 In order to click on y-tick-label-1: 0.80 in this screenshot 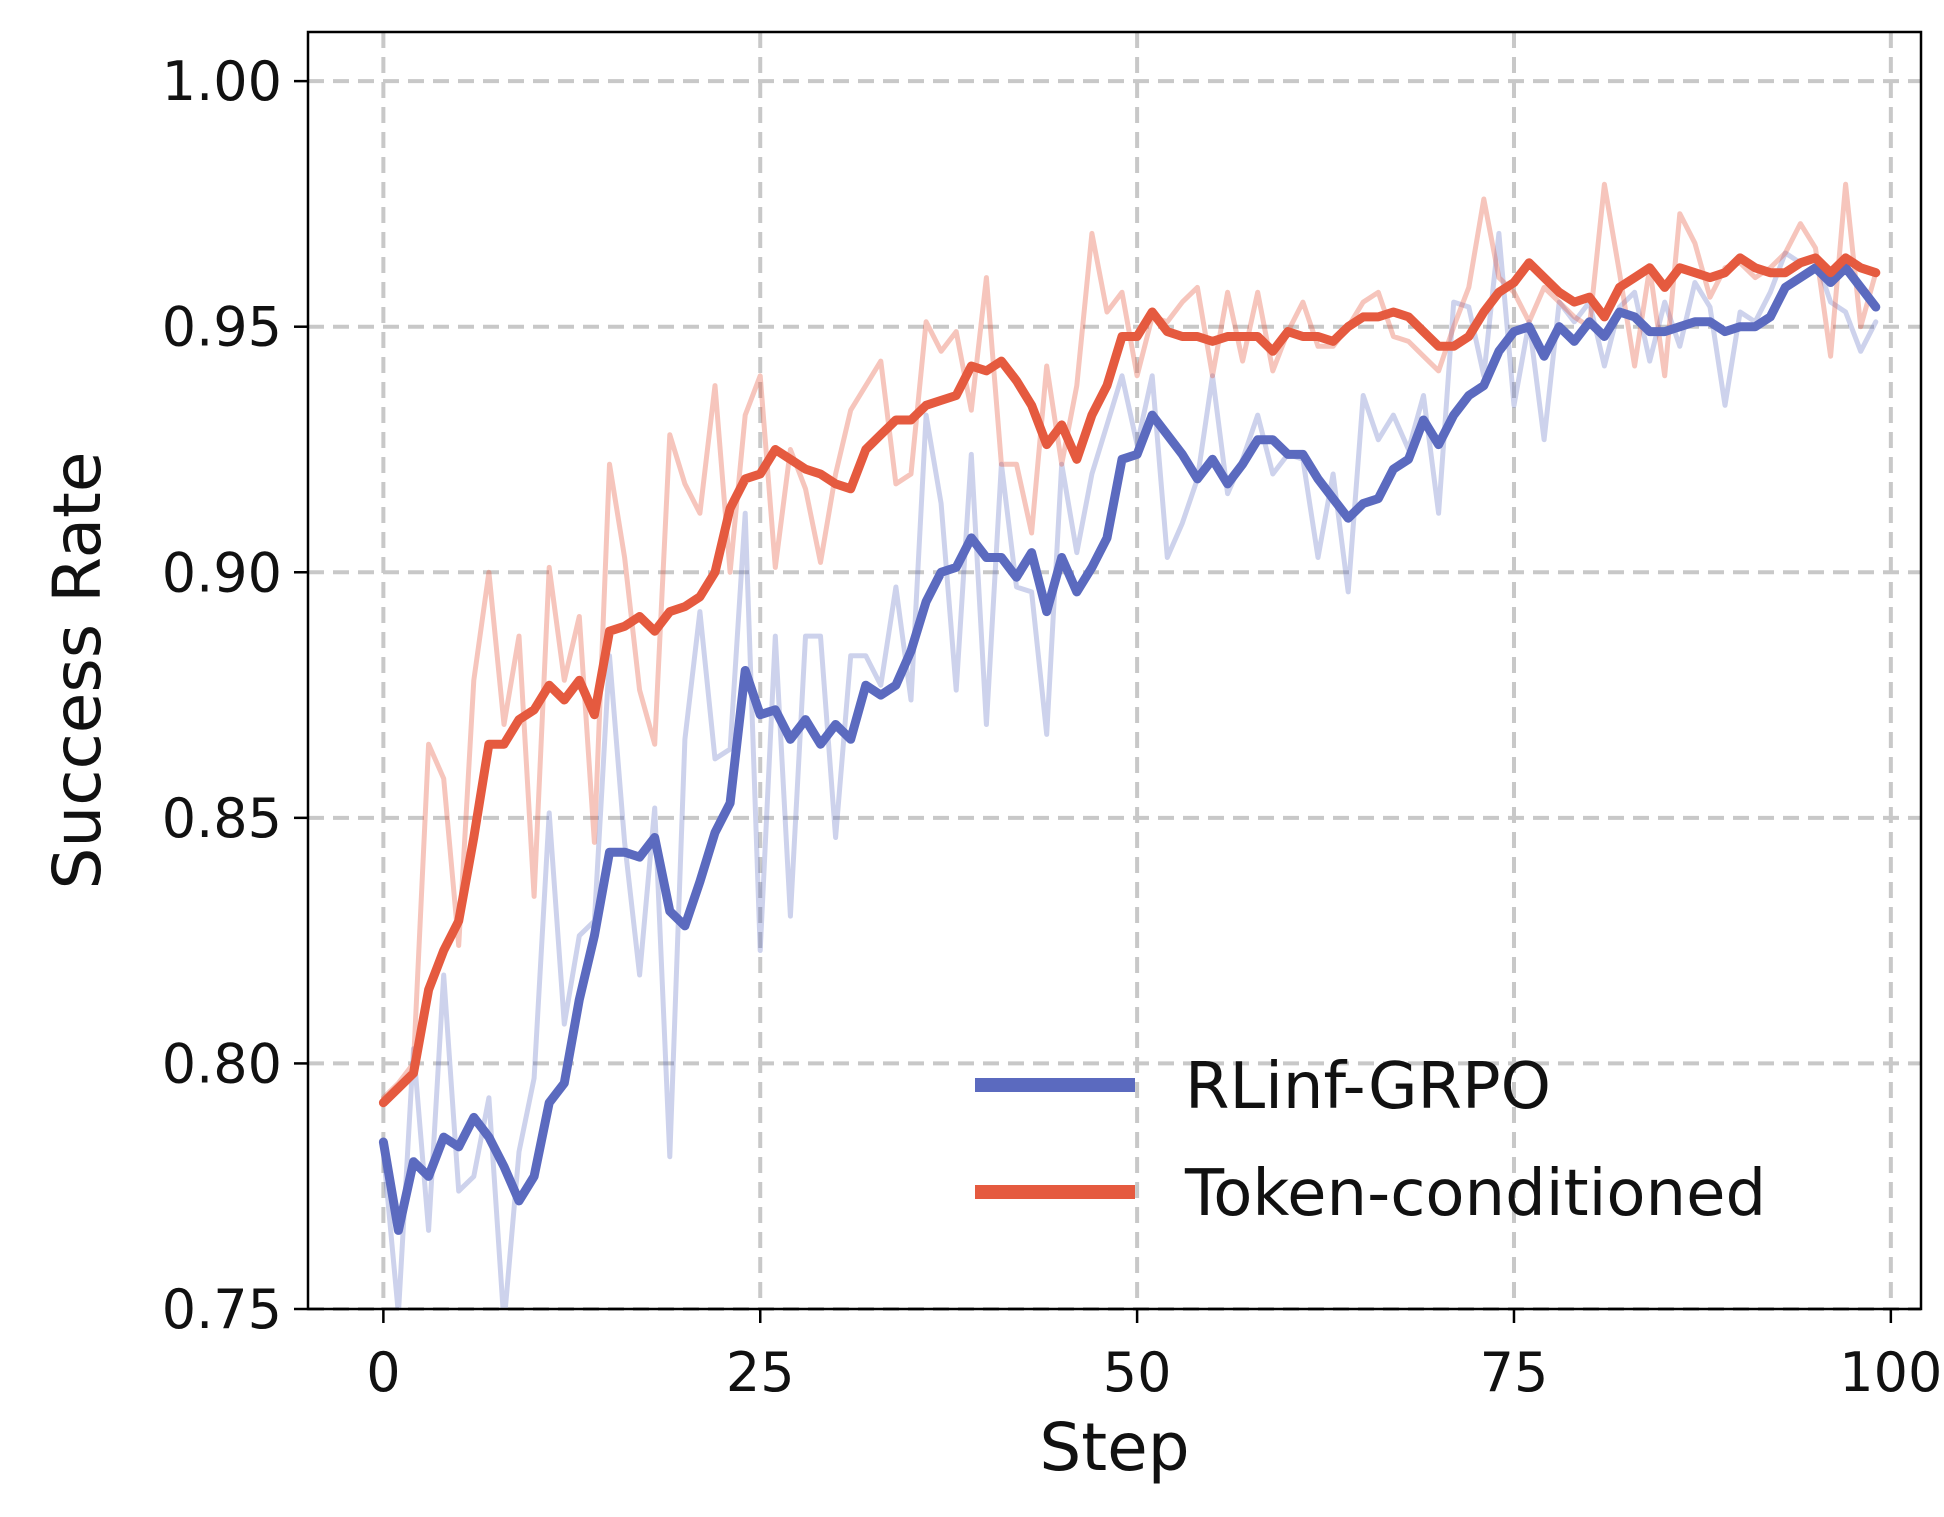, I will do `click(222, 1063)`.